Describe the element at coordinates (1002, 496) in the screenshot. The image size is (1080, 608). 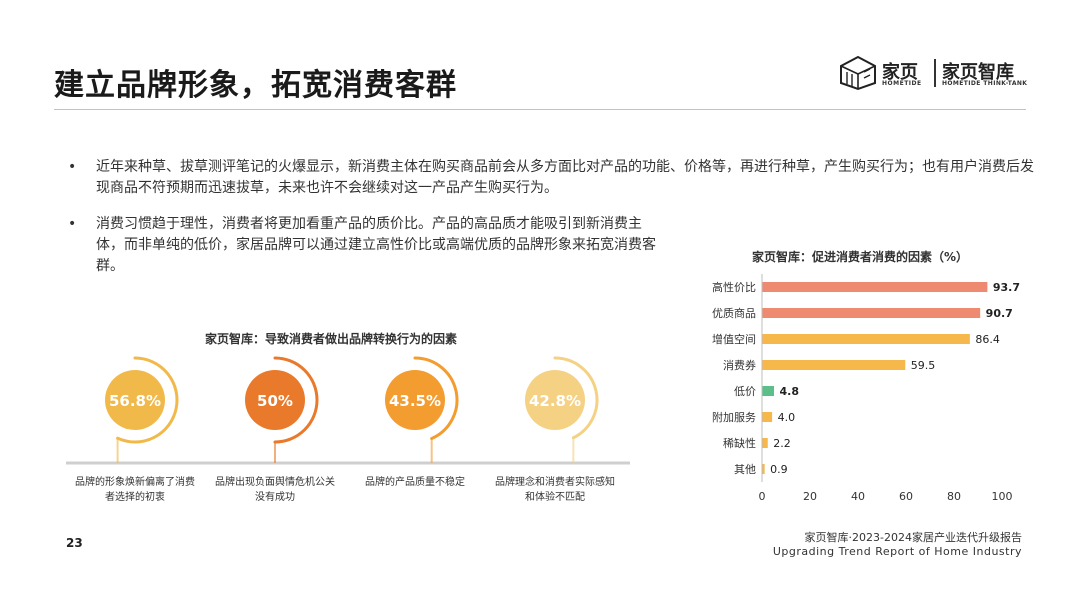
I see `x-tick-label: 100` at that location.